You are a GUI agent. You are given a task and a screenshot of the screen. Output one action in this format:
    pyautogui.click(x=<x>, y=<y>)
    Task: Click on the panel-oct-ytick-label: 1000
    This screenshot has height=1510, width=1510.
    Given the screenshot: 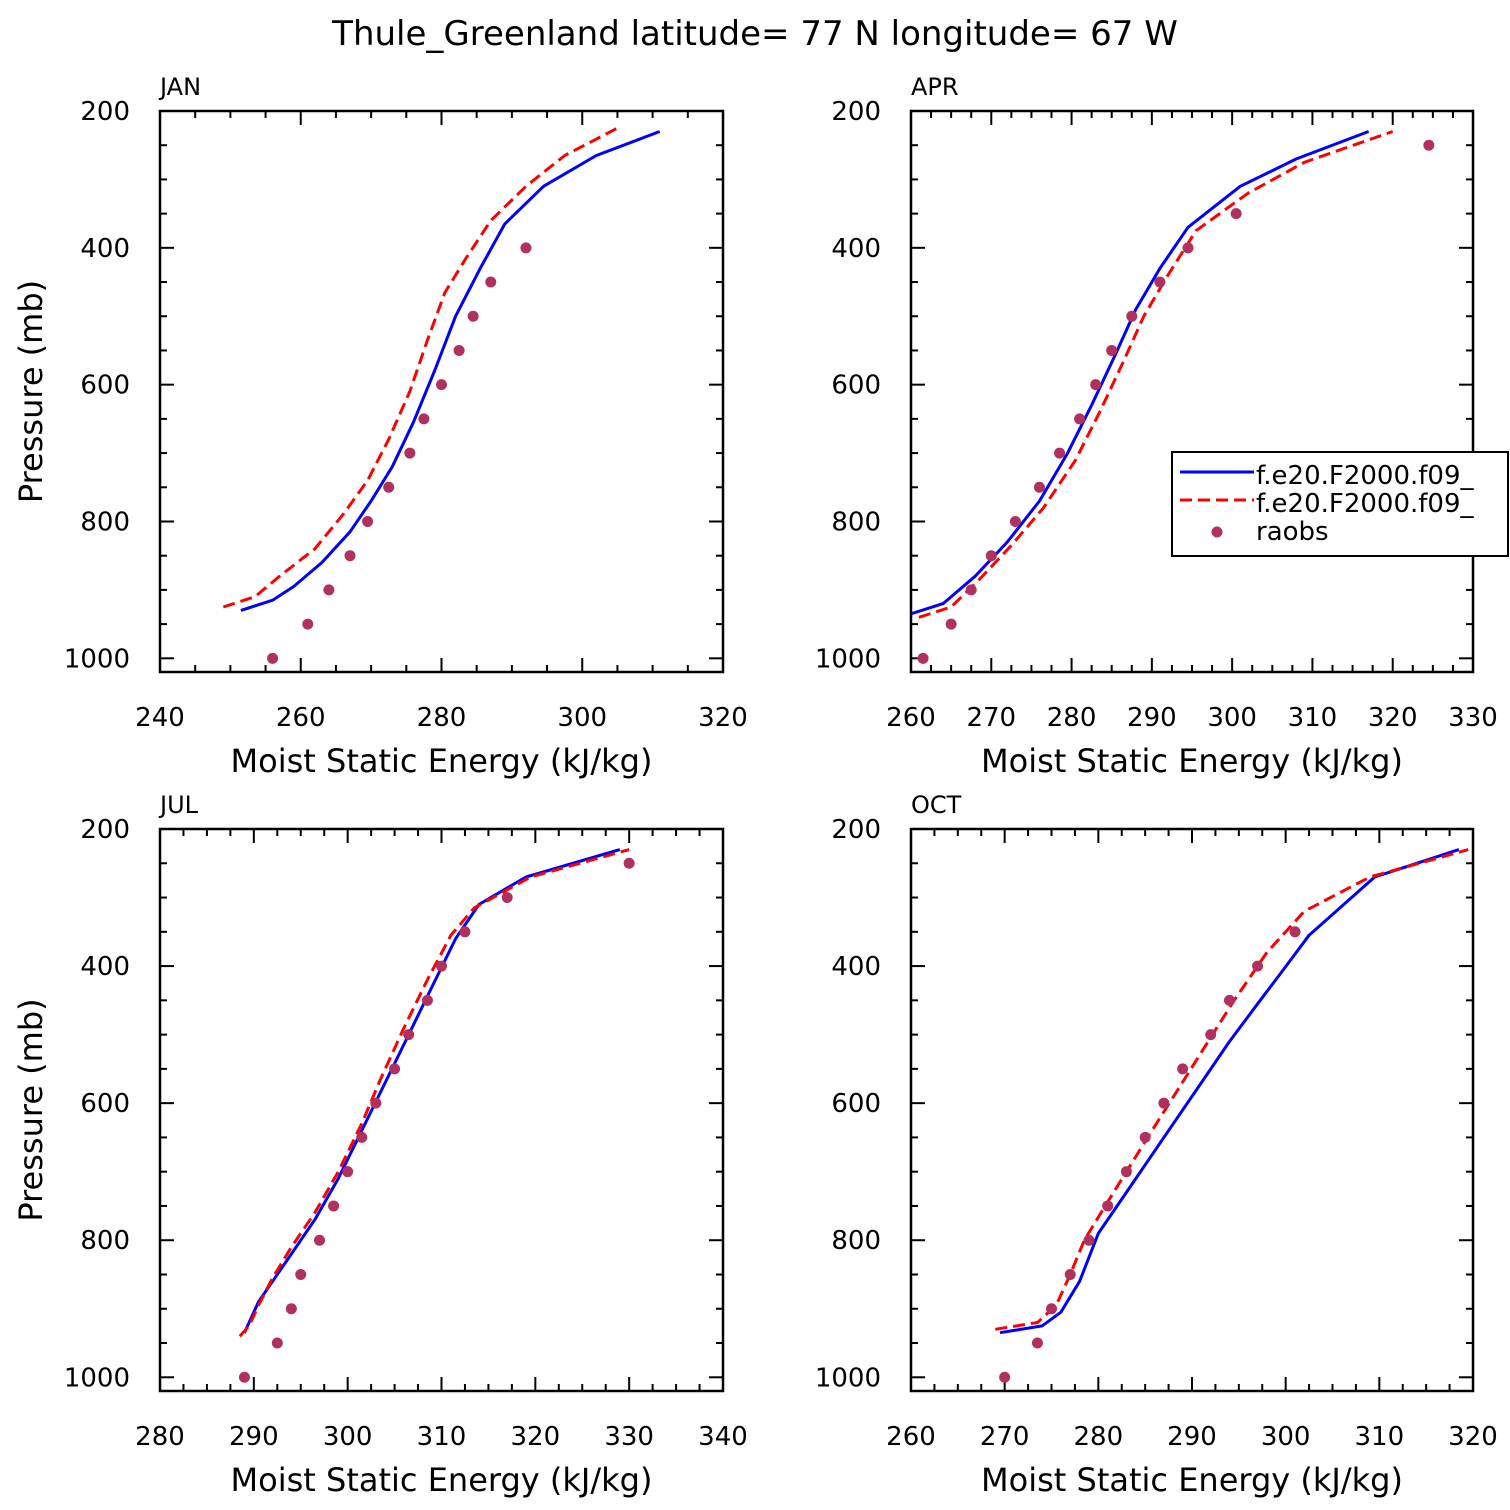 What is the action you would take?
    pyautogui.click(x=848, y=1378)
    